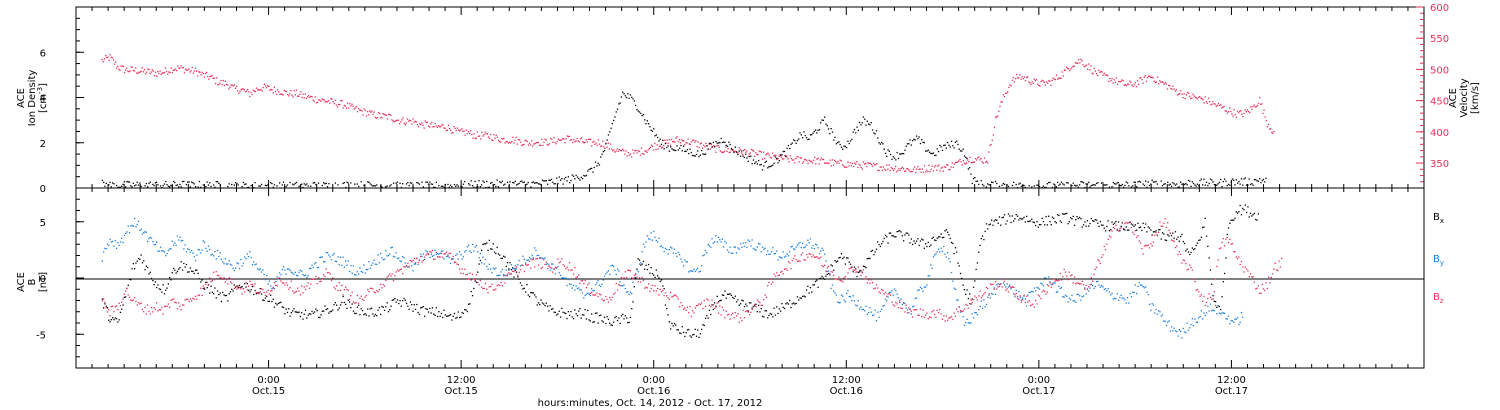 This screenshot has width=1500, height=410. What do you see at coordinates (653, 380) in the screenshot?
I see `x-tick-time-label: 0:00` at bounding box center [653, 380].